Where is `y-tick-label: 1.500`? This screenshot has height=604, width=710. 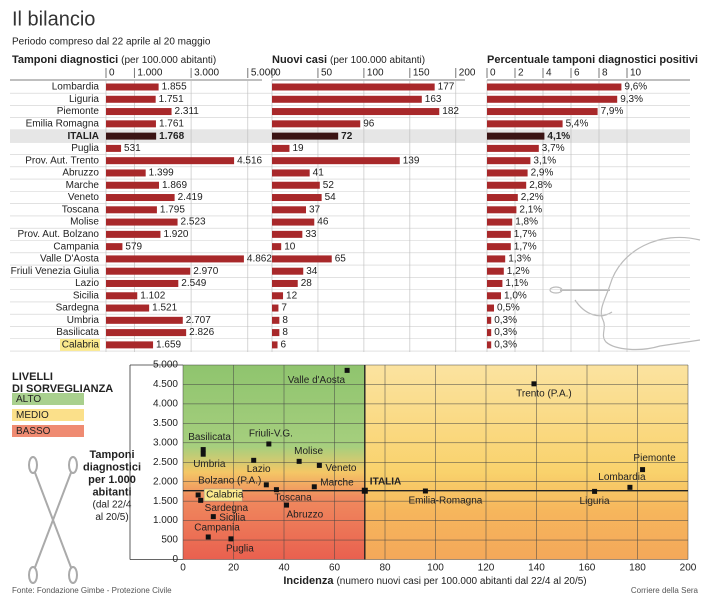
y-tick-label: 1.500 is located at coordinates (165, 501).